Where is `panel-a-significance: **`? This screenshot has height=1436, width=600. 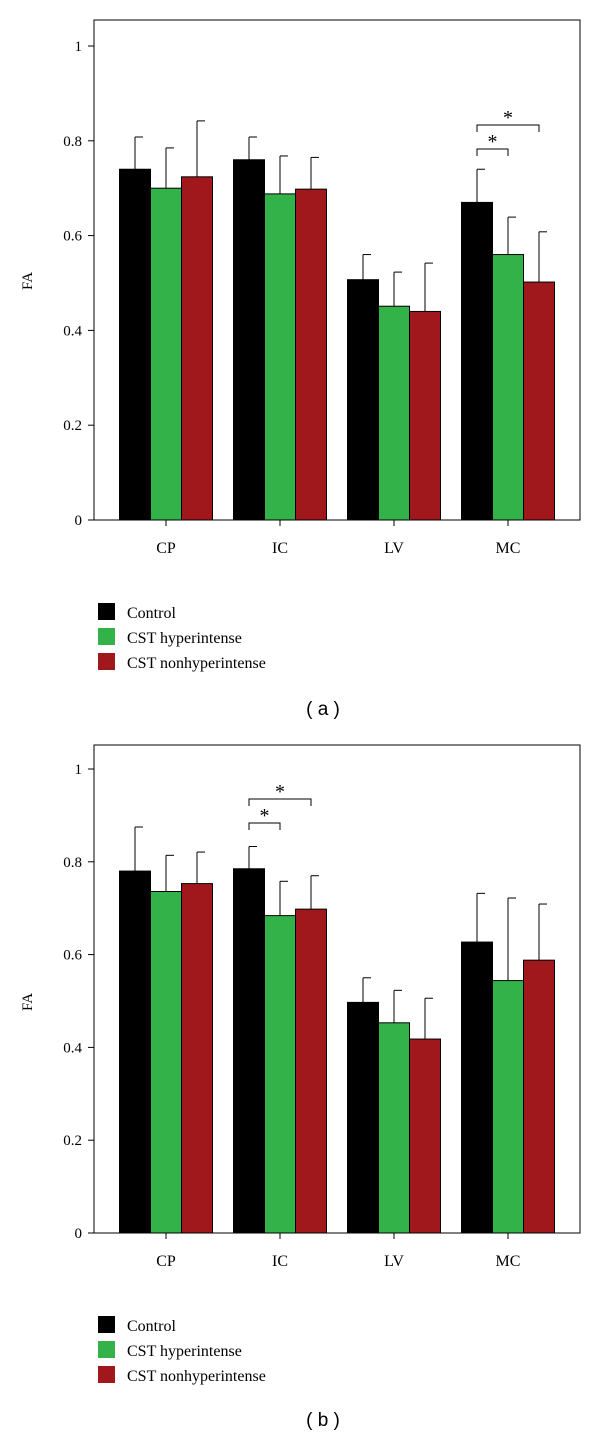 panel-a-significance: ** is located at coordinates (508, 131).